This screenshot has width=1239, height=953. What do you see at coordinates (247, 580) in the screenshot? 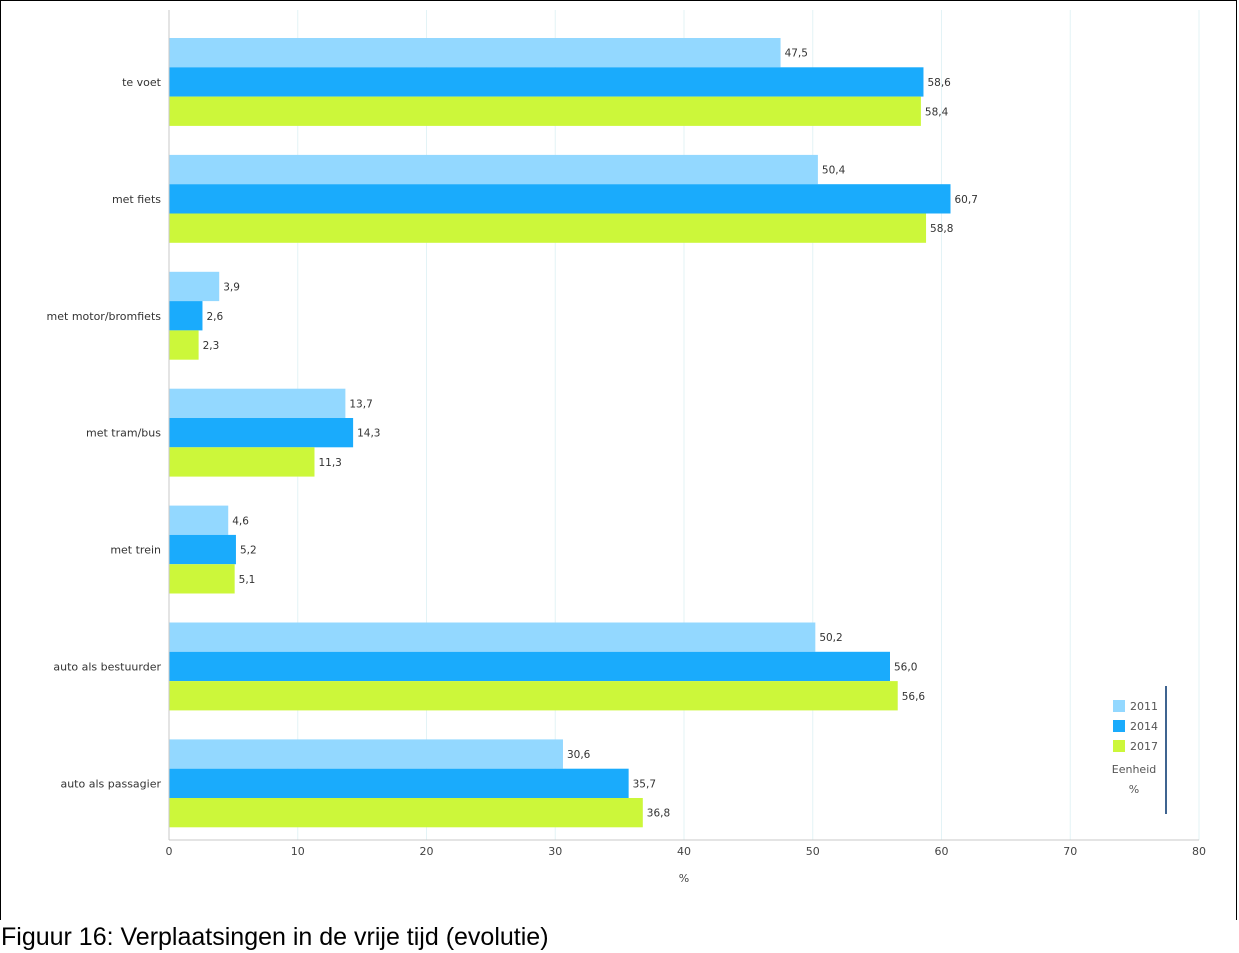
I see `data-label: 5,1` at bounding box center [247, 580].